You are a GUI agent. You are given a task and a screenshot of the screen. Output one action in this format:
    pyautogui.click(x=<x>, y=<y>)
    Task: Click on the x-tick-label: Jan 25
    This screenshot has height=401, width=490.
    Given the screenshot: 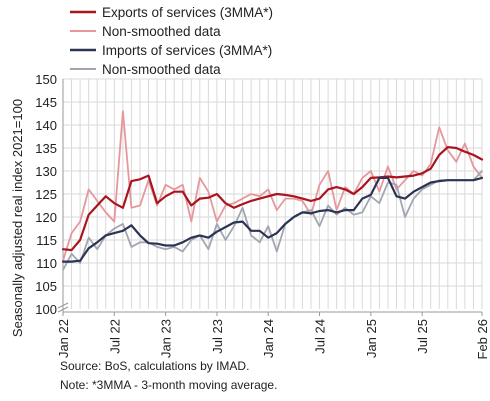 What is the action you would take?
    pyautogui.click(x=371, y=338)
    